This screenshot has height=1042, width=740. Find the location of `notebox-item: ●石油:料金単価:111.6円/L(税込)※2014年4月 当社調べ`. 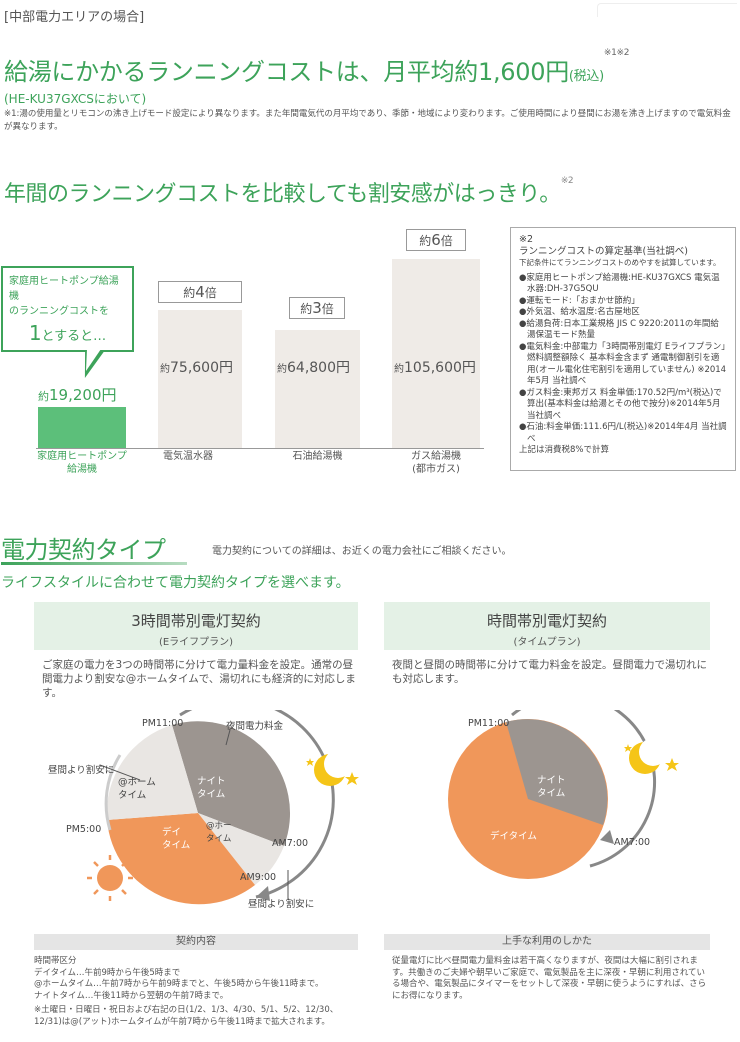

notebox-item: ●石油:料金単価:111.6円/L(税込)※2014年4月 当社調べ is located at coordinates (623, 433).